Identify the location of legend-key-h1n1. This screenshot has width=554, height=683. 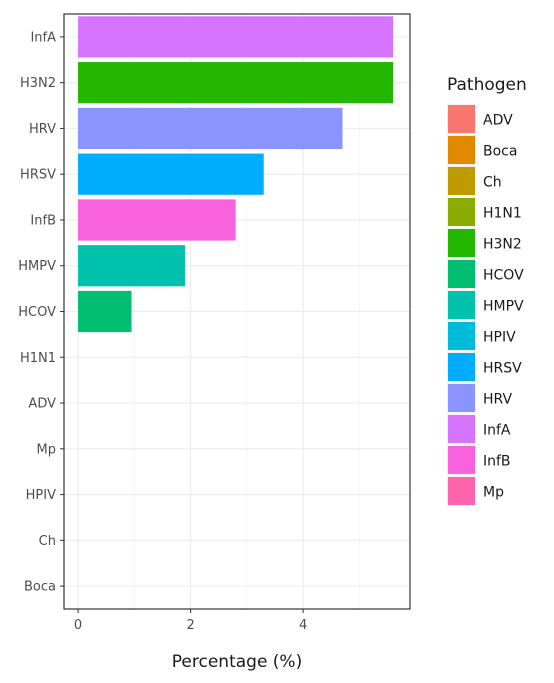
(461, 212).